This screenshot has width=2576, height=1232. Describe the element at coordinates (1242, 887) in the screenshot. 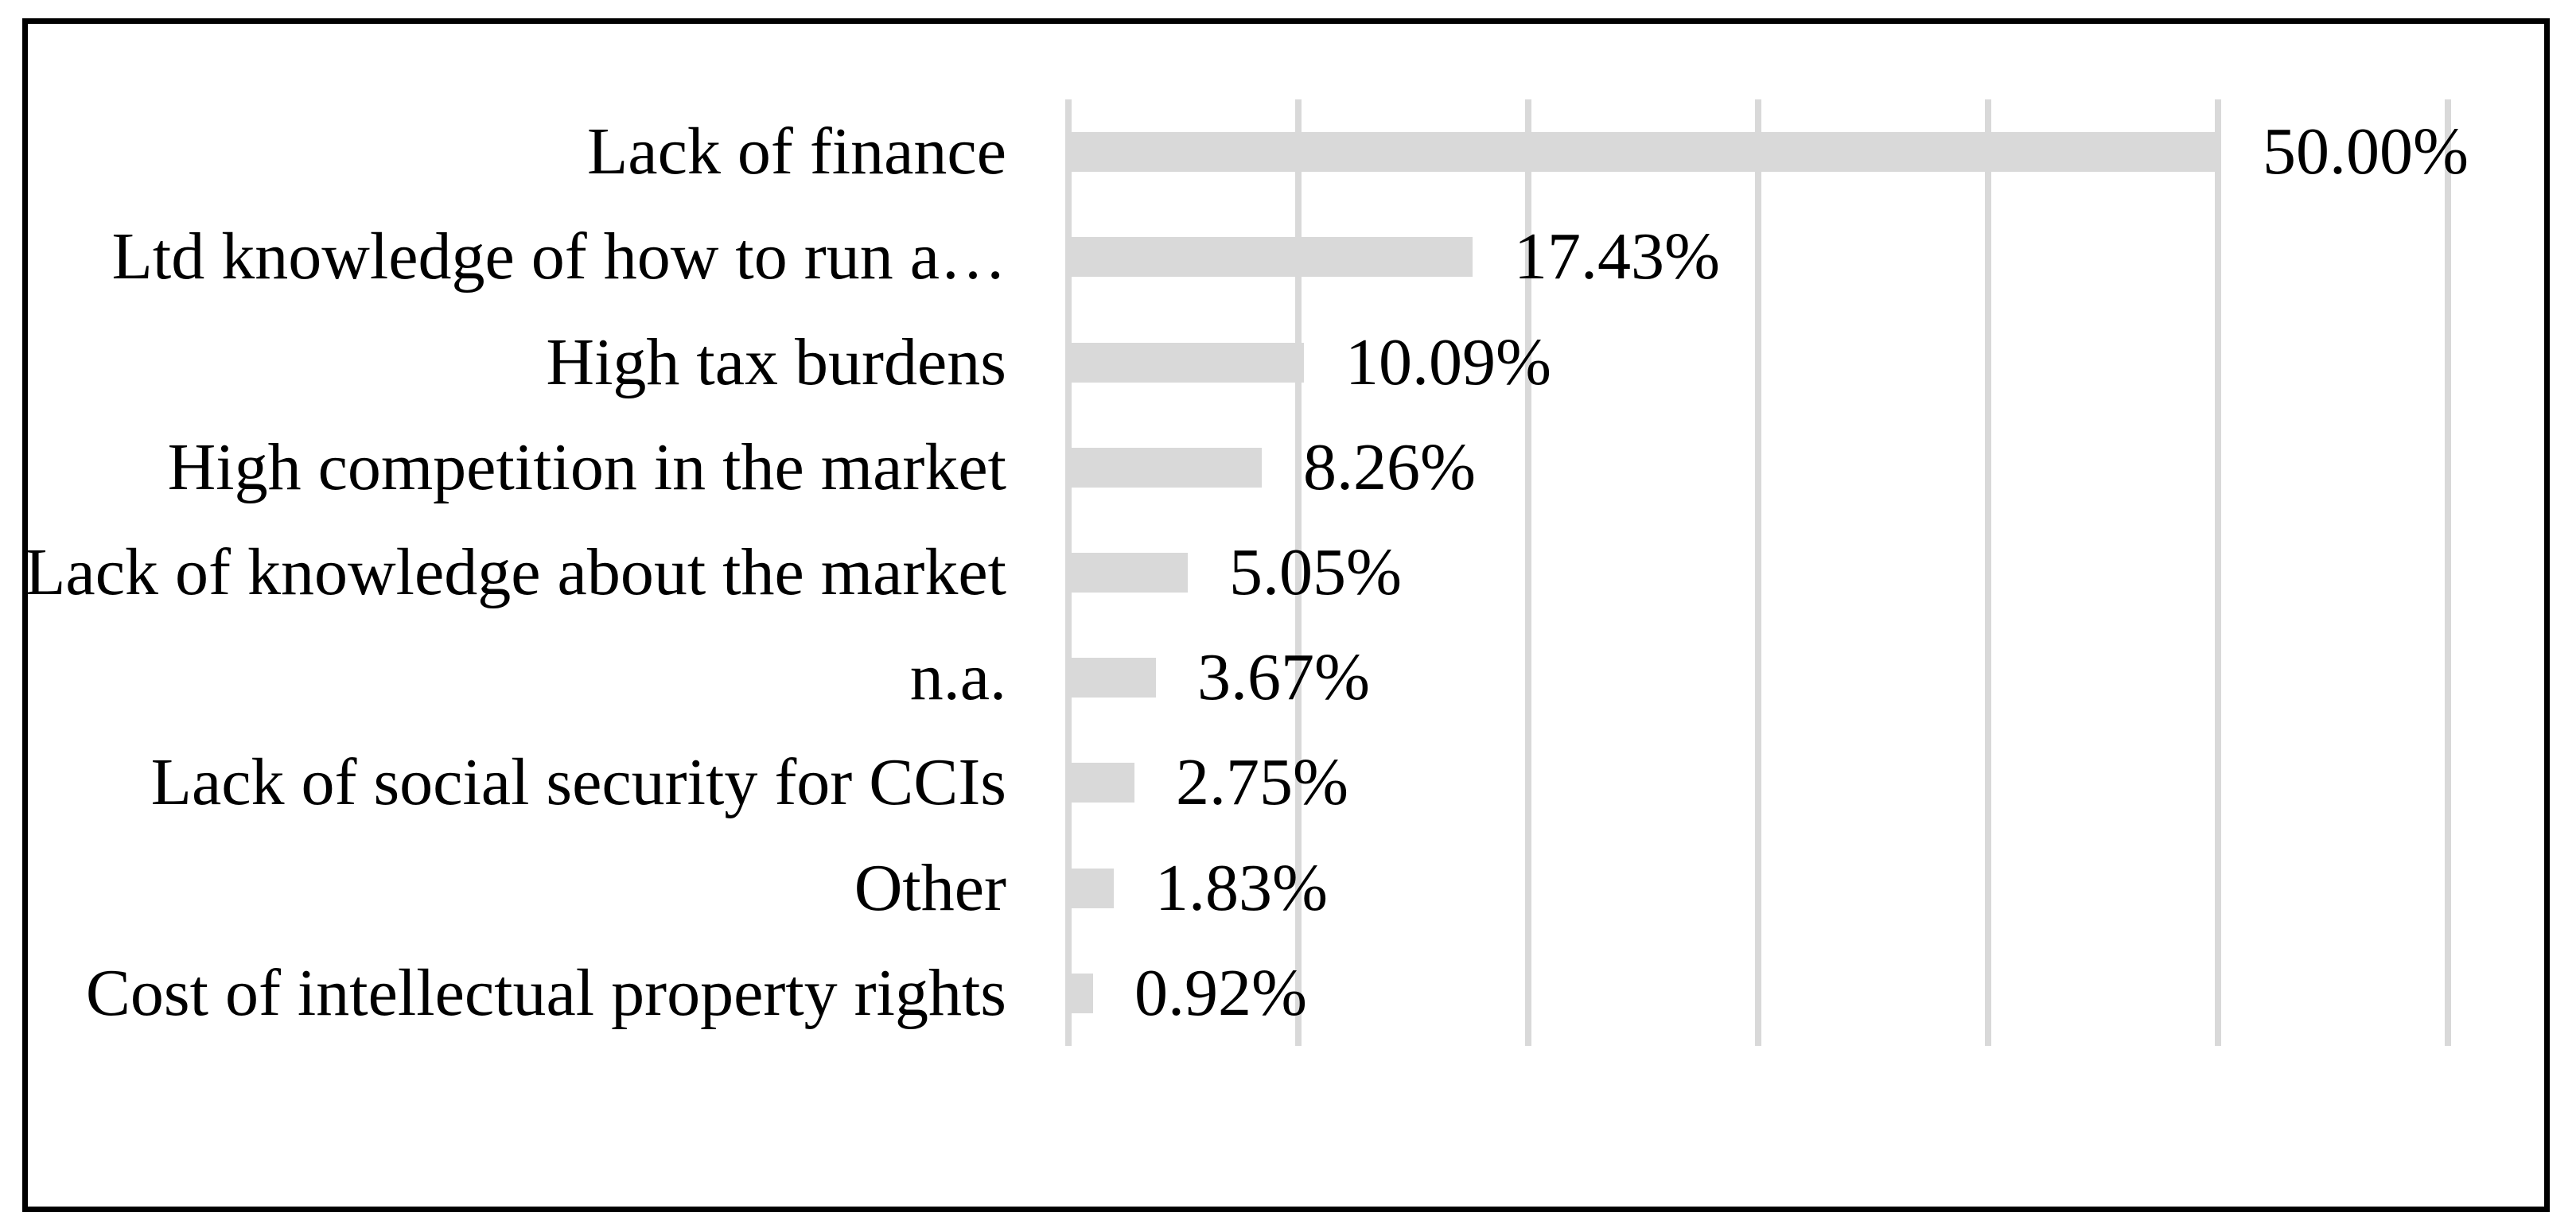

I see `value-label: 1.83%` at that location.